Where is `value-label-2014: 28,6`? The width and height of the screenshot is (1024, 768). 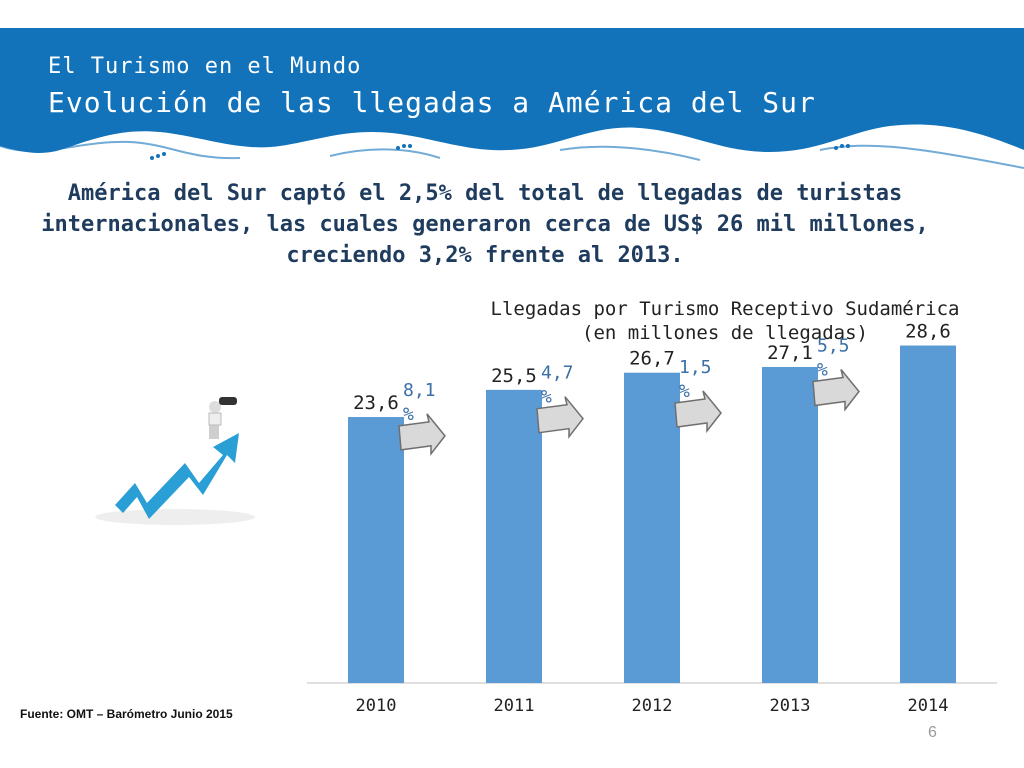 value-label-2014: 28,6 is located at coordinates (928, 332).